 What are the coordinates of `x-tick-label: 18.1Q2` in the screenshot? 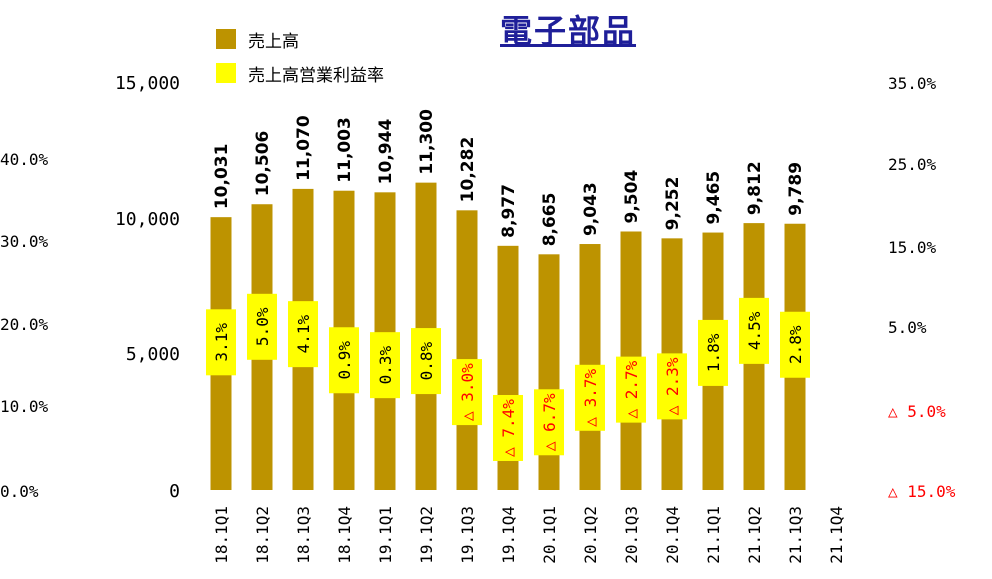 It's located at (262, 535).